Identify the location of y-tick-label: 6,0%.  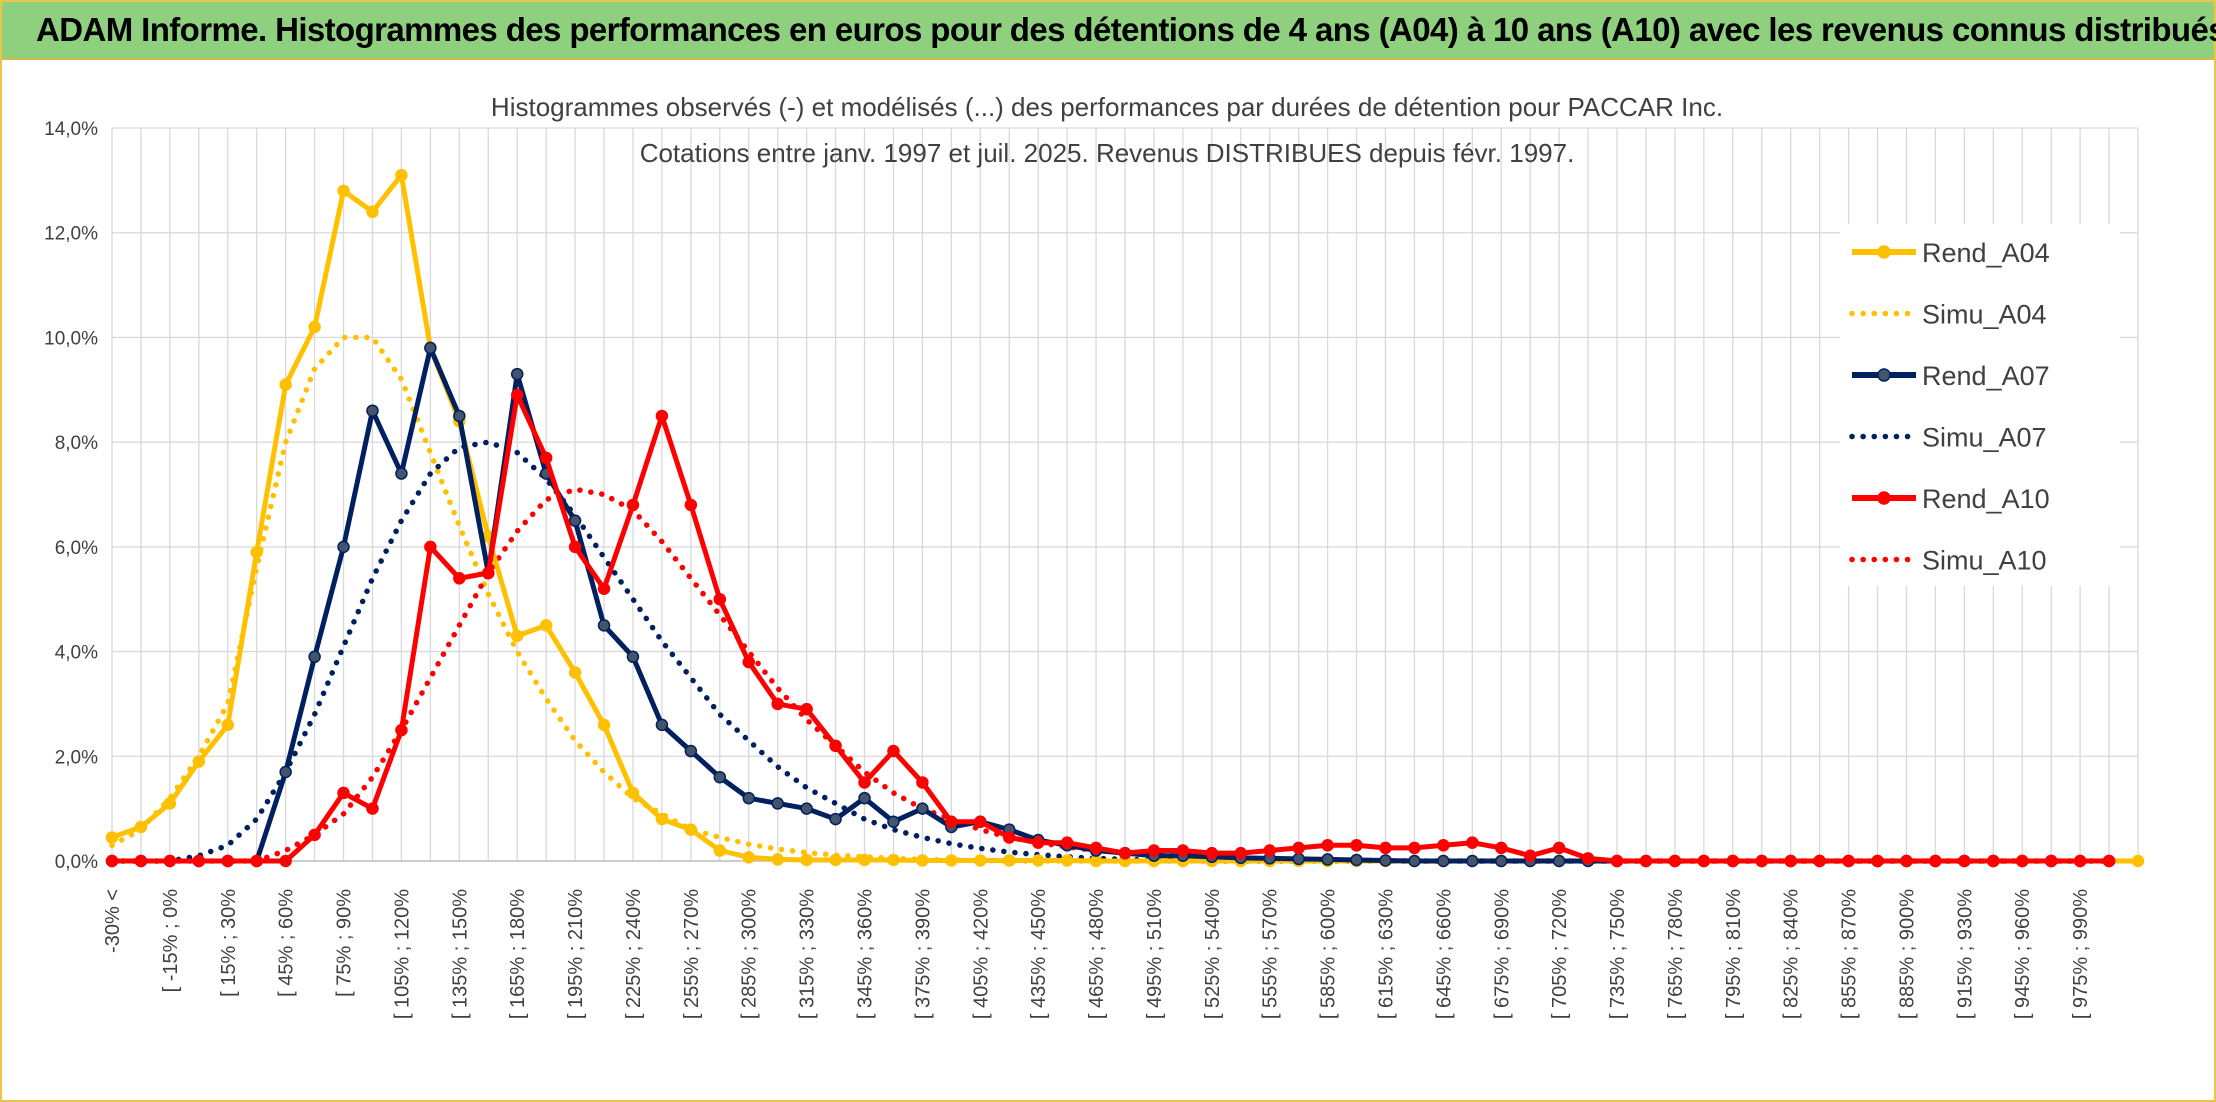
(76, 548).